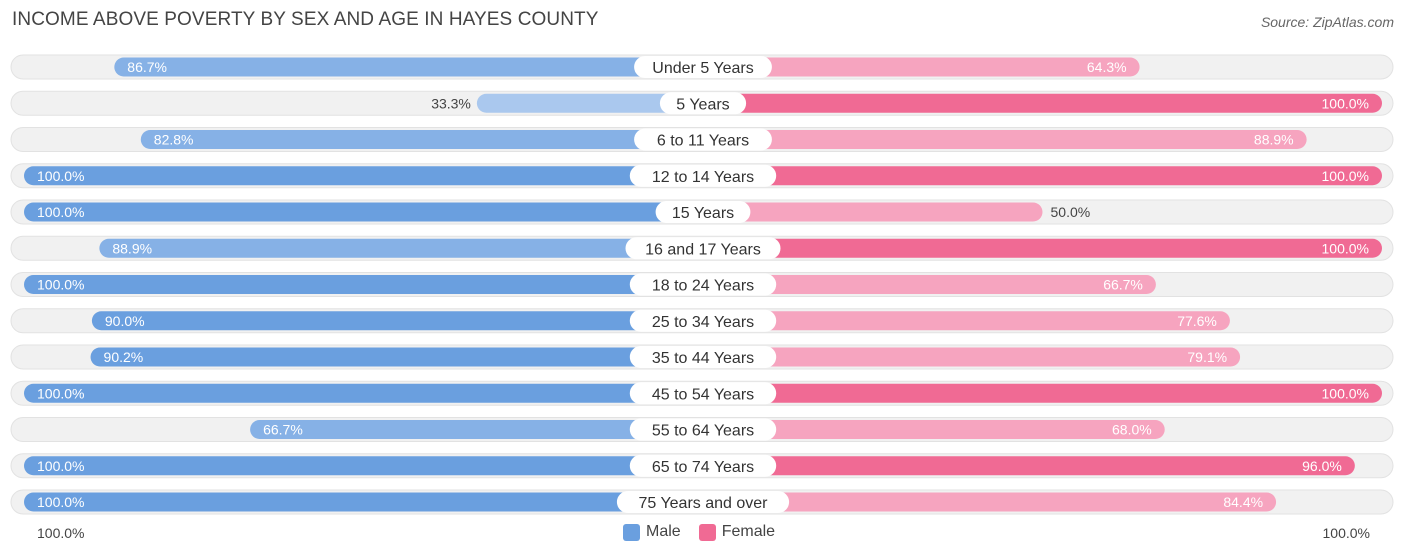 The image size is (1406, 558). Describe the element at coordinates (1107, 67) in the screenshot. I see `female-value-label: 64.3%` at that location.